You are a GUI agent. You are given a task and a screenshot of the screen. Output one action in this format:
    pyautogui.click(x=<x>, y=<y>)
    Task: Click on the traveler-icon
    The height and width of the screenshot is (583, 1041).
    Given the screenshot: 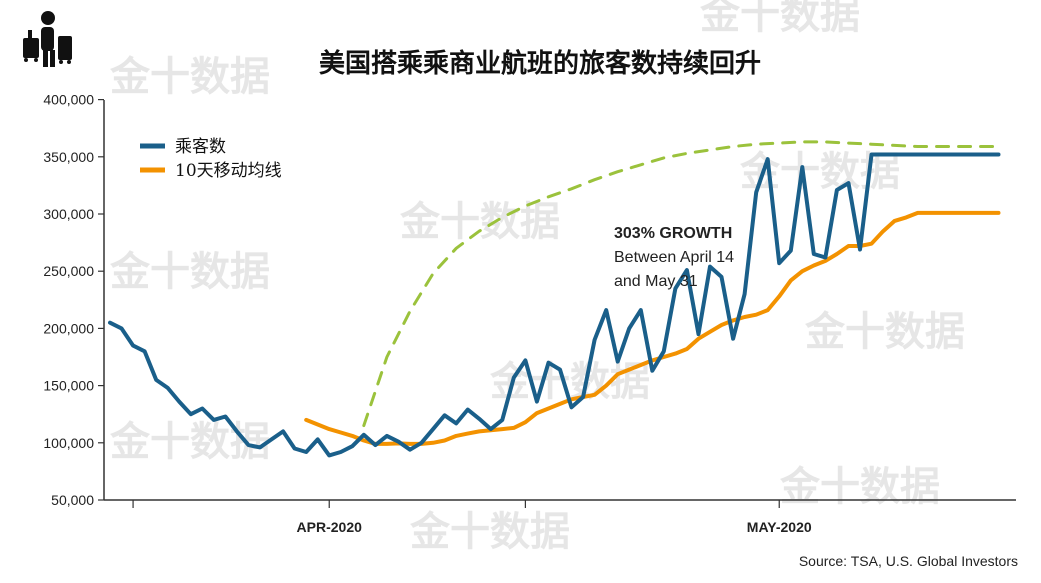 What is the action you would take?
    pyautogui.click(x=47, y=39)
    